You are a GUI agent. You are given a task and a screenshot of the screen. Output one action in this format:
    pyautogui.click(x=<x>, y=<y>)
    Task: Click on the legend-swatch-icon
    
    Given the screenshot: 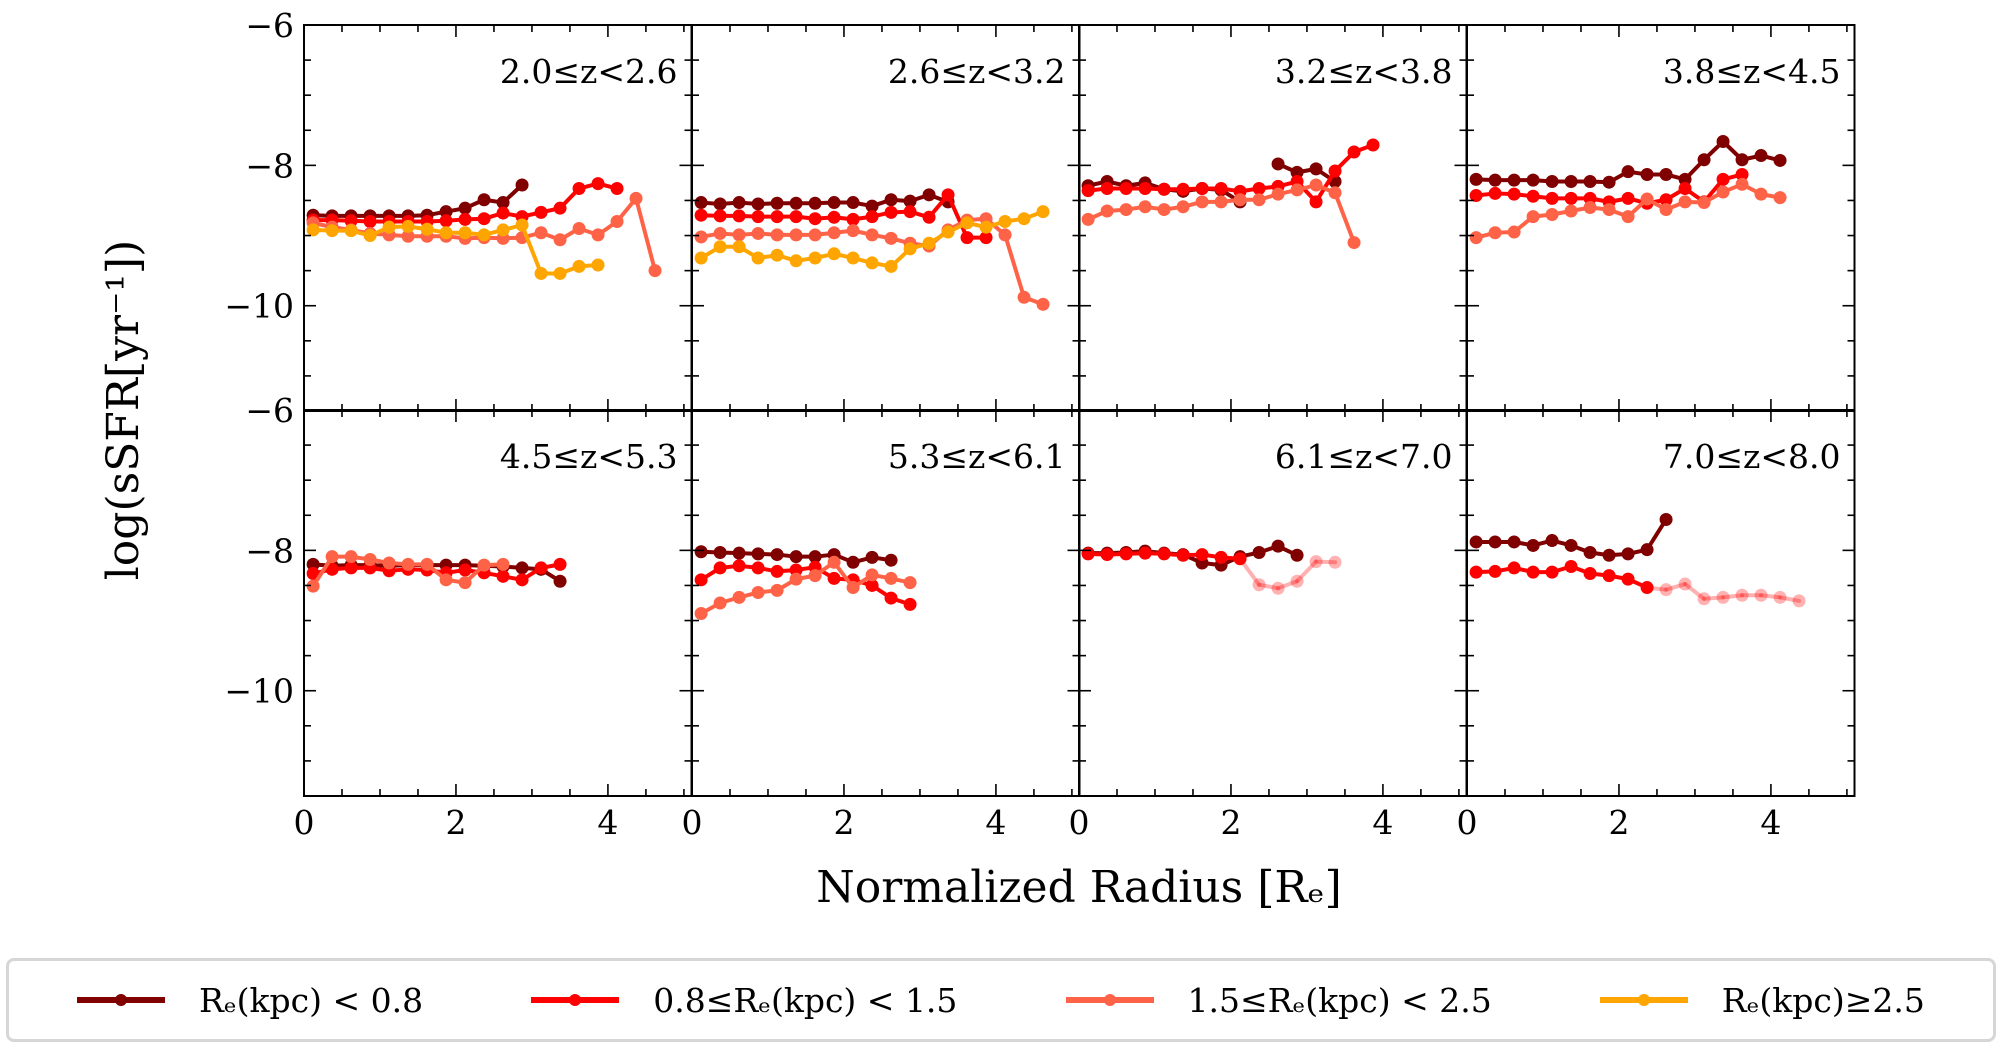 What is the action you would take?
    pyautogui.click(x=575, y=1000)
    